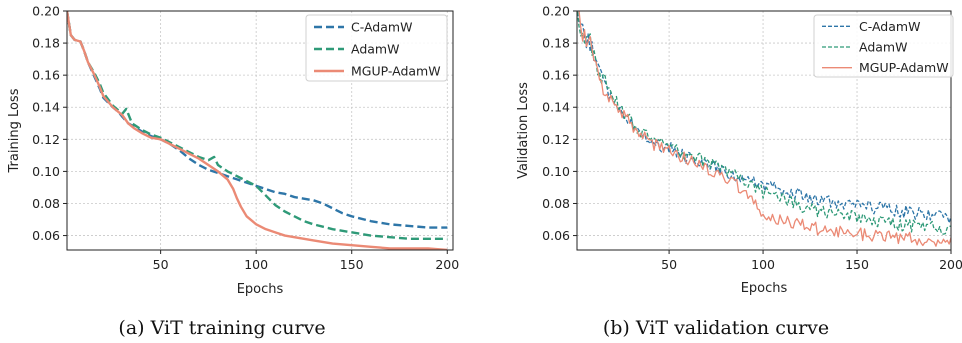 The height and width of the screenshot is (343, 962). I want to click on y-axis-label: Training Loss, so click(14, 130).